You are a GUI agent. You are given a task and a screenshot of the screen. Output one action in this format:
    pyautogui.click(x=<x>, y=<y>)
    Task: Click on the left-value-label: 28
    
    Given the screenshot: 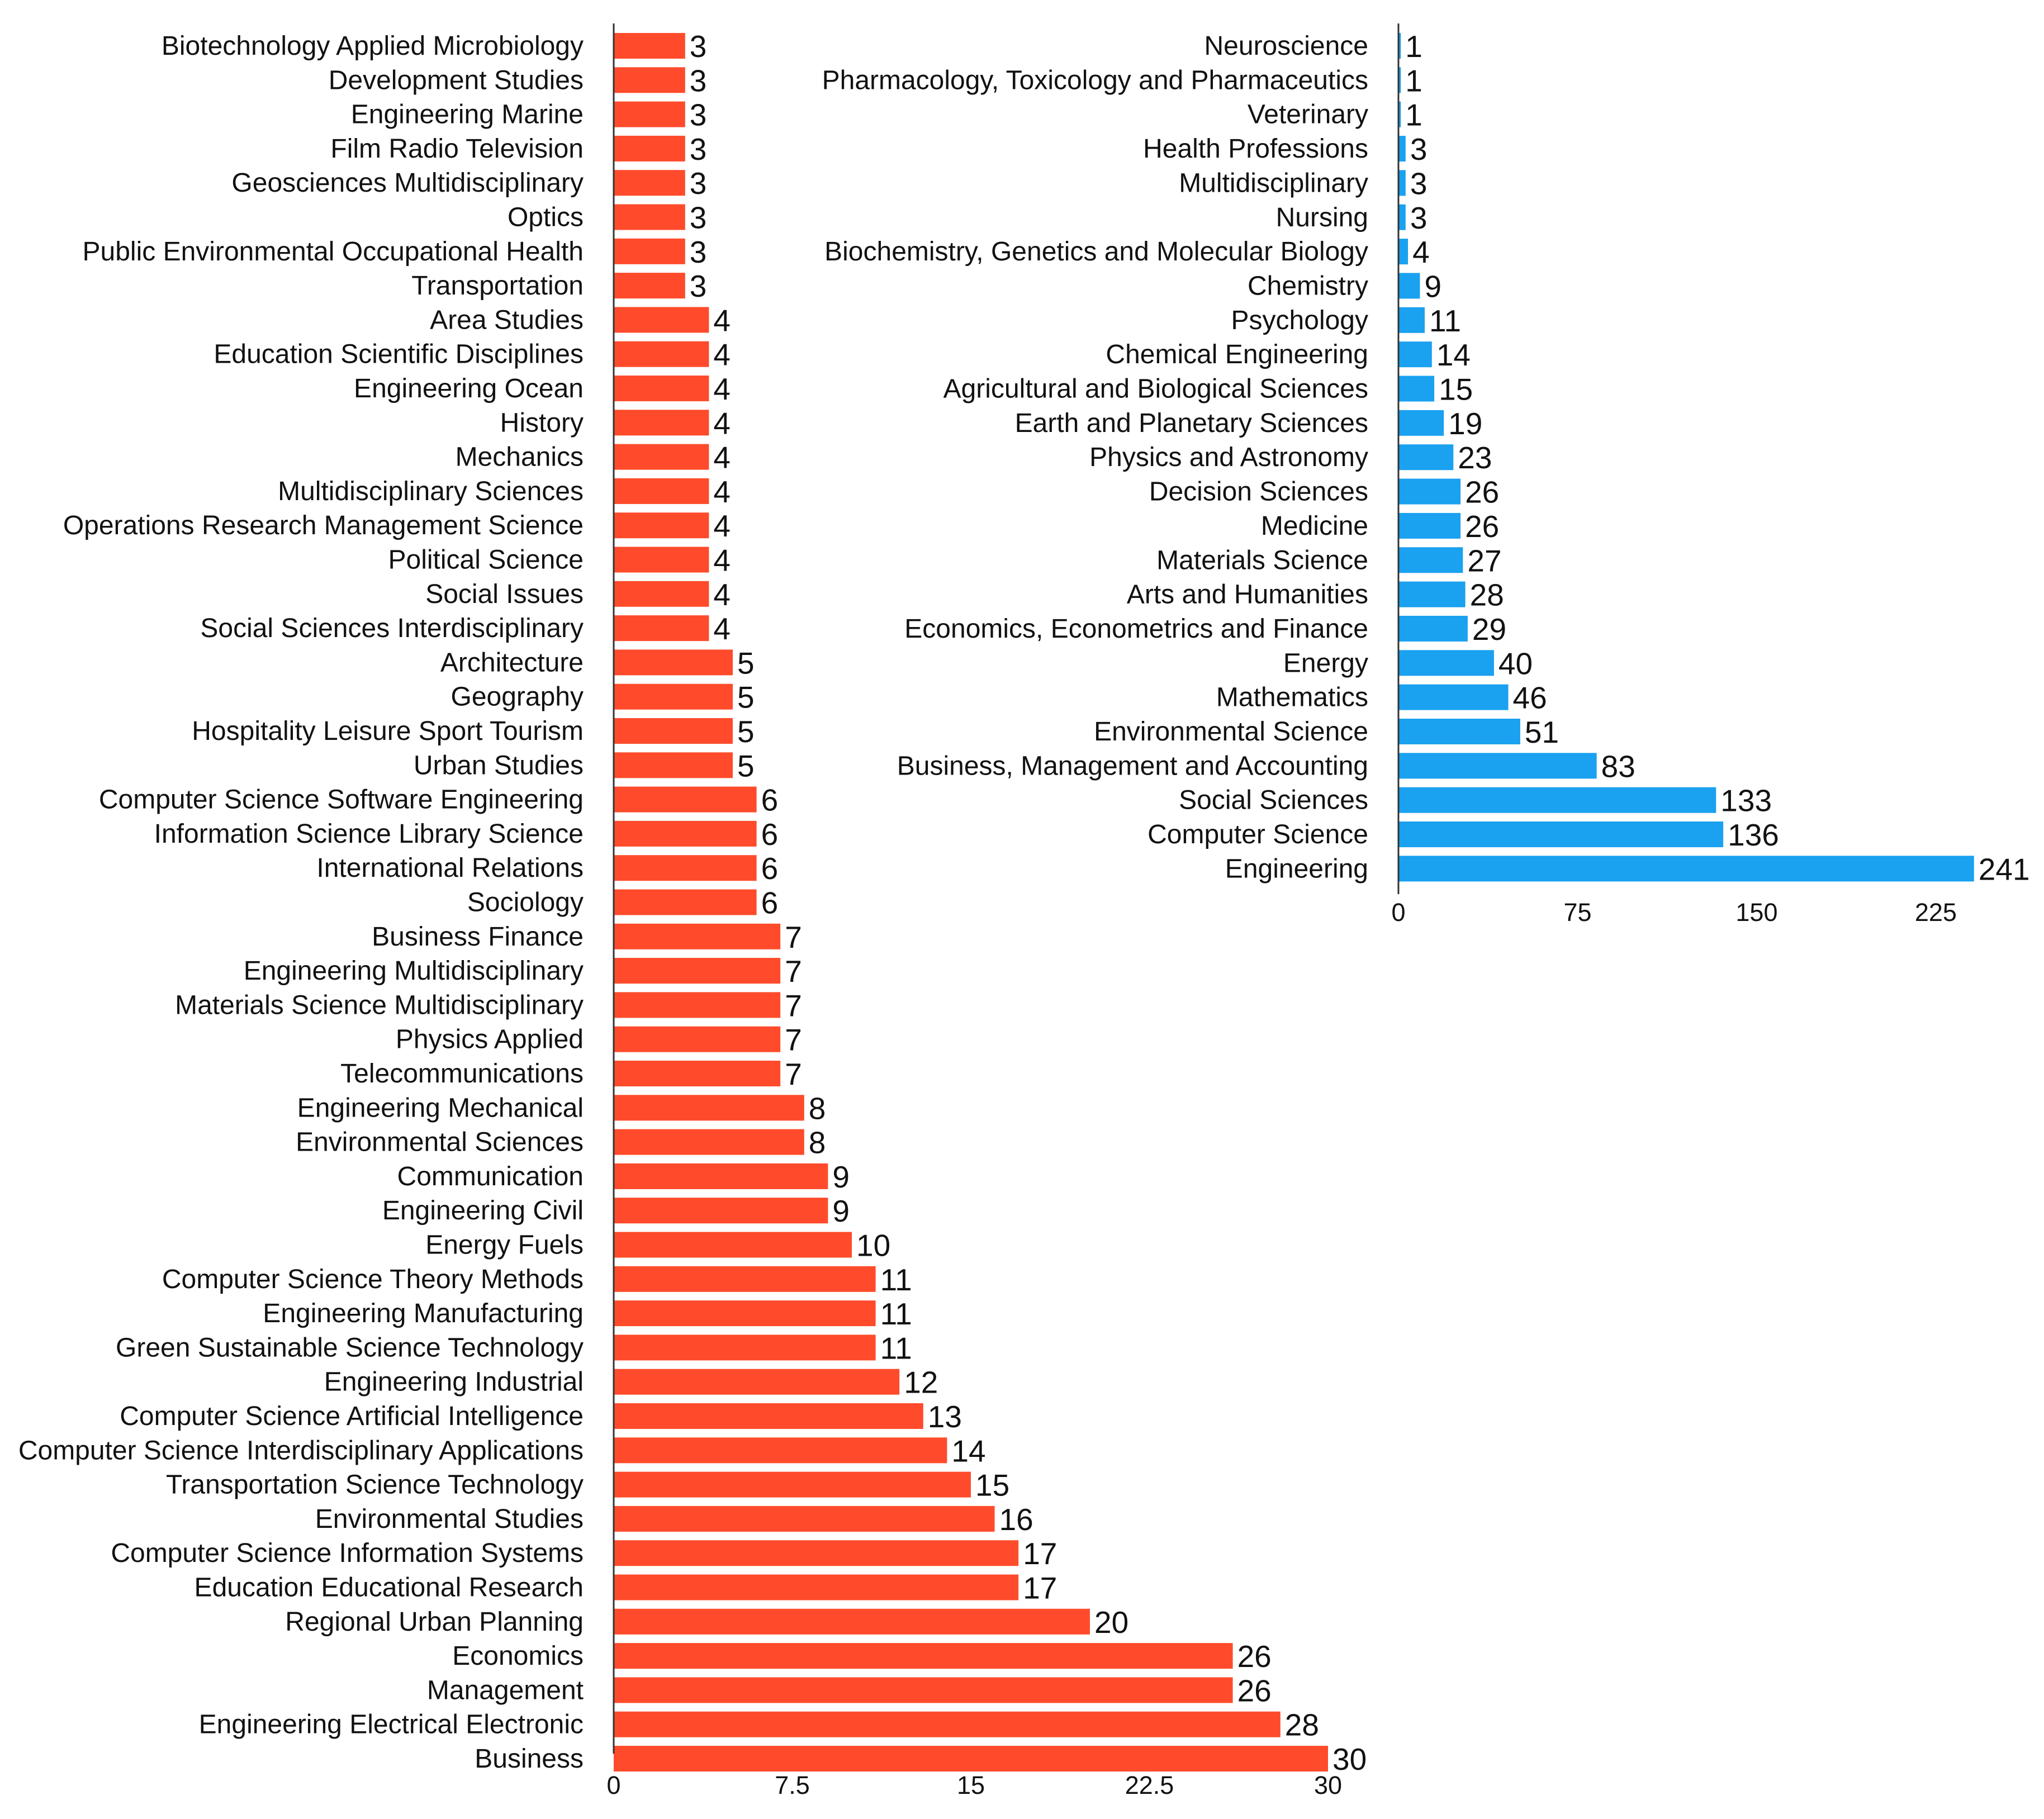 What is the action you would take?
    pyautogui.click(x=1302, y=1725)
    